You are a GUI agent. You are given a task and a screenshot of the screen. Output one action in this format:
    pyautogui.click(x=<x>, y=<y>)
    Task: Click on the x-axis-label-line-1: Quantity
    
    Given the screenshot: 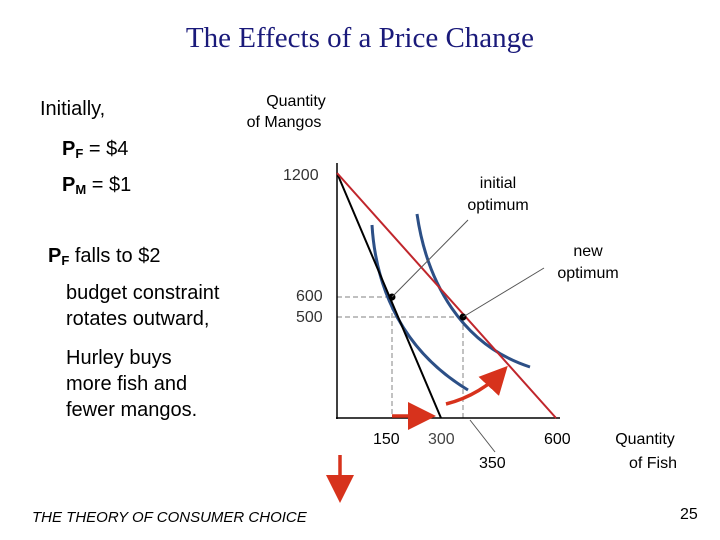 What is the action you would take?
    pyautogui.click(x=645, y=439)
    